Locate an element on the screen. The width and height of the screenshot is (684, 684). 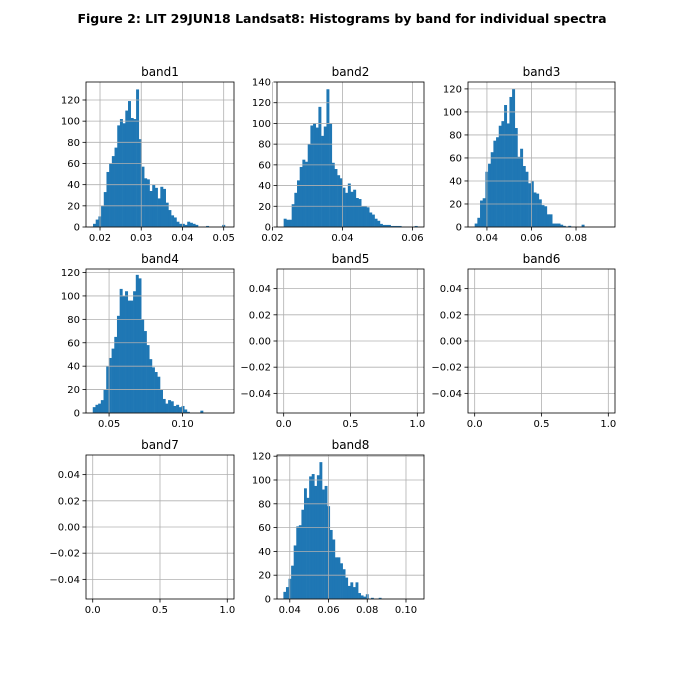
x-tick-label: 0.0 is located at coordinates (93, 610).